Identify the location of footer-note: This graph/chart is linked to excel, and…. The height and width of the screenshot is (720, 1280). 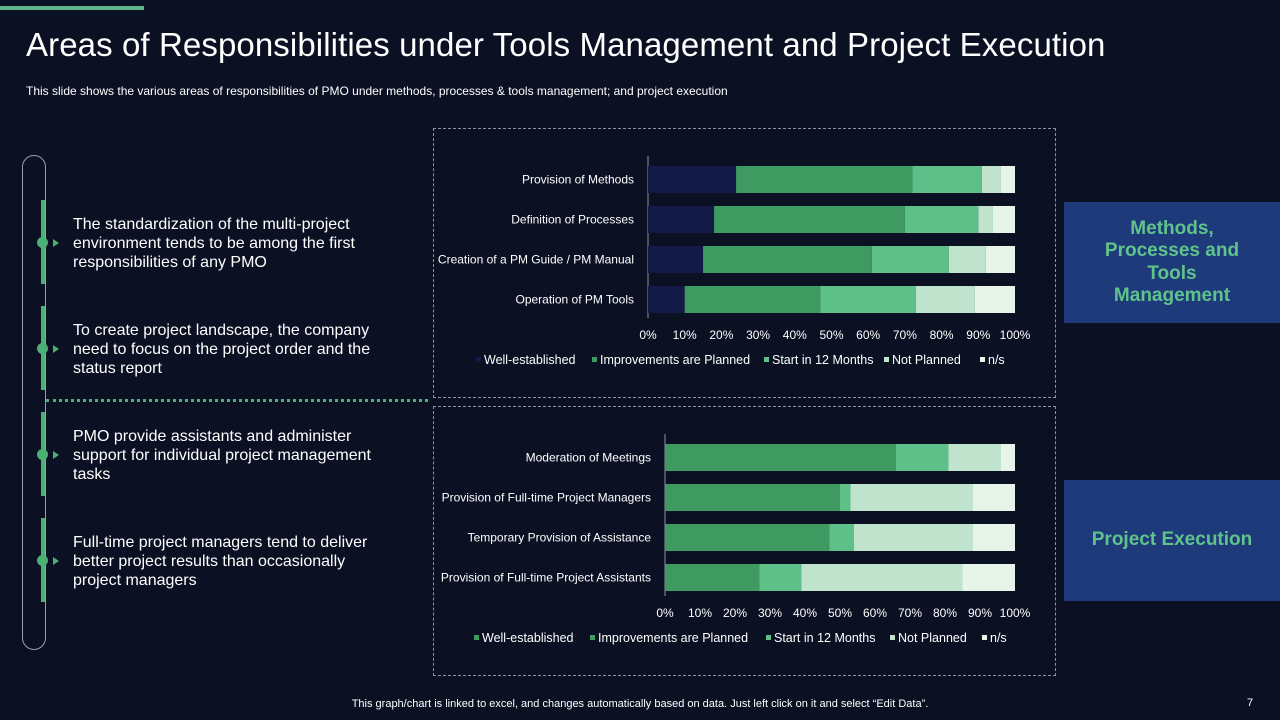
(640, 704).